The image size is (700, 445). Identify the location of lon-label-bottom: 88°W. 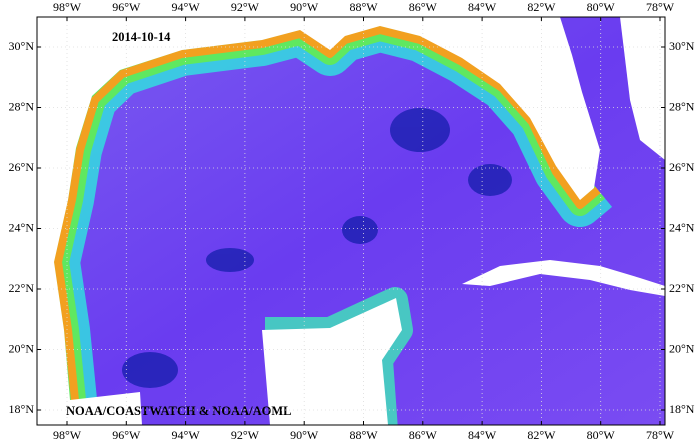
(363, 435).